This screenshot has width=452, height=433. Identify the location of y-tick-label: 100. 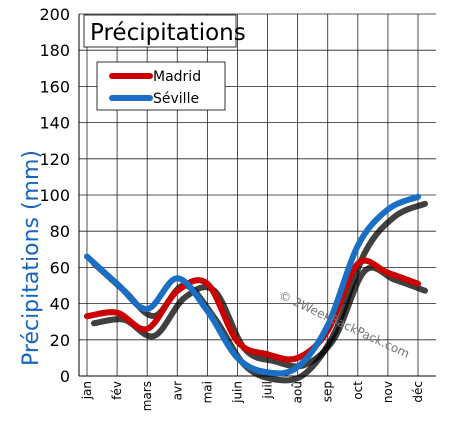
(54, 195).